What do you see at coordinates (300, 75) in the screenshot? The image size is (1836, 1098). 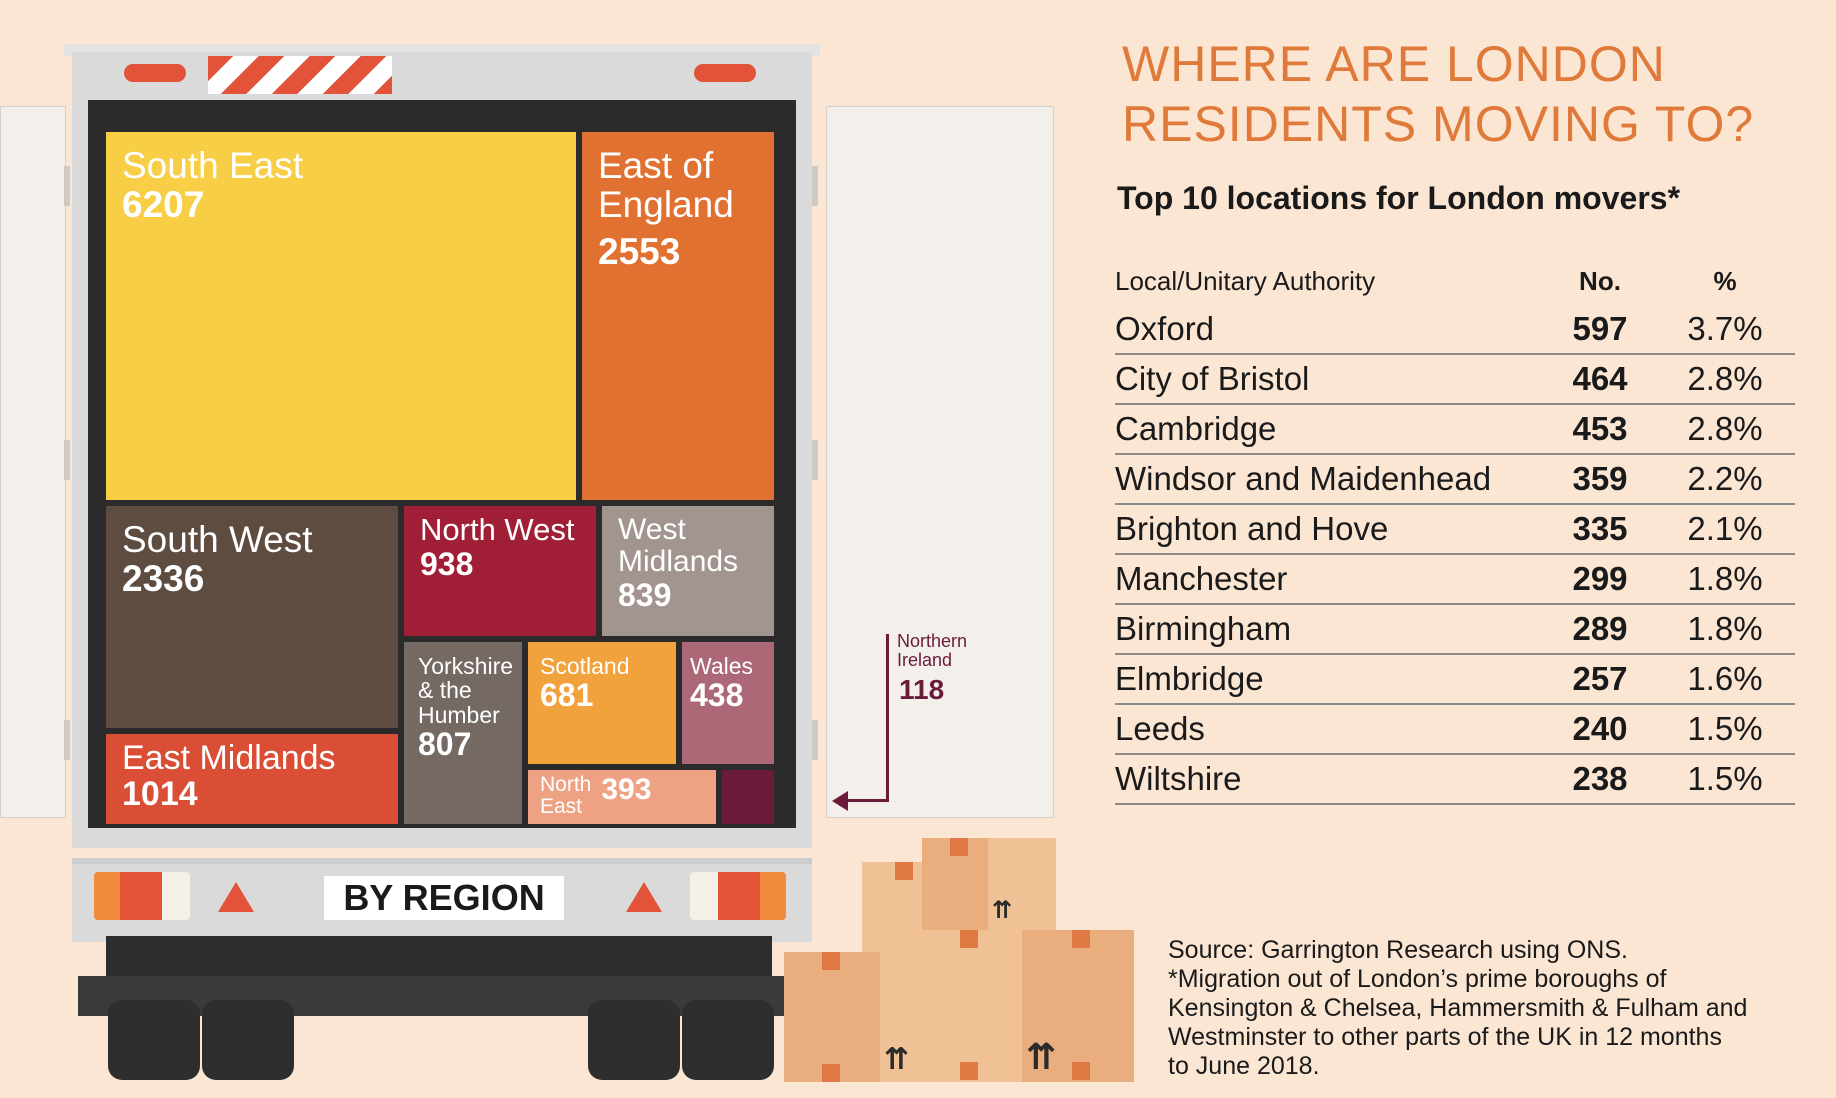 I see `hazard-stripes` at bounding box center [300, 75].